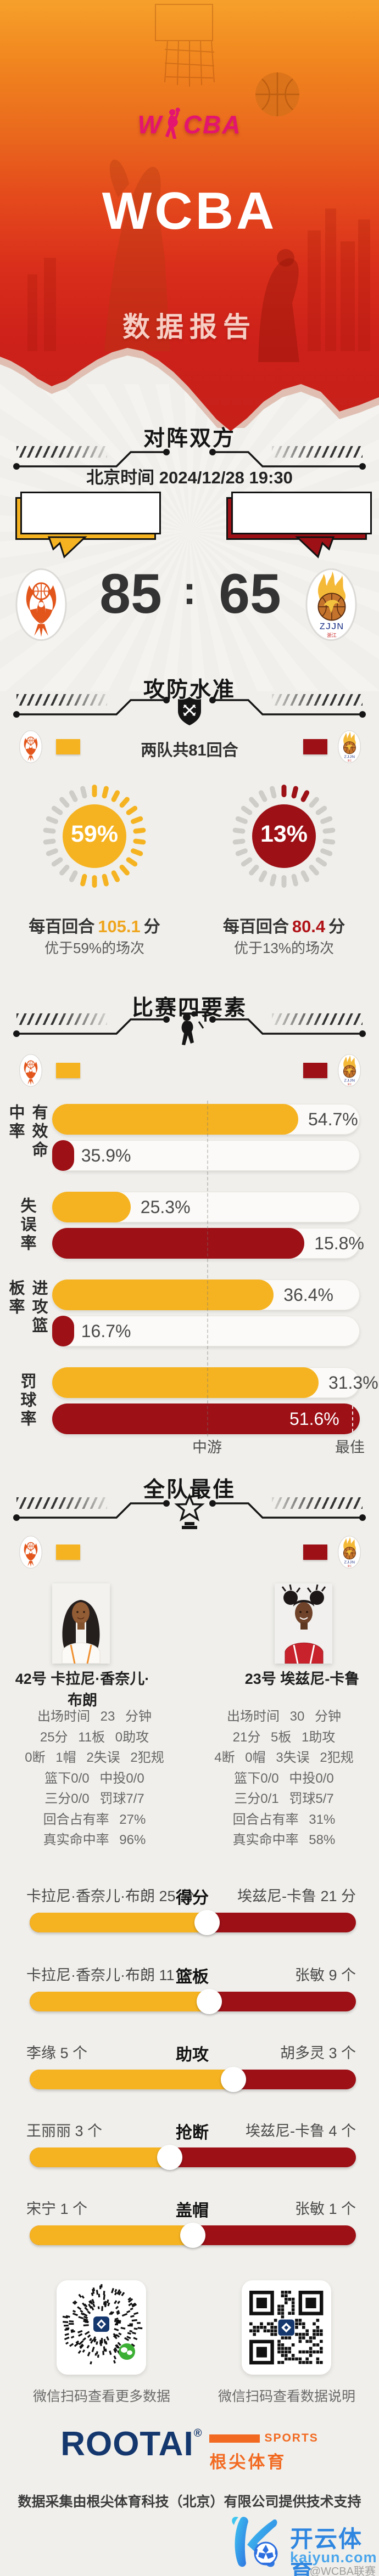 The width and height of the screenshot is (379, 2576). What do you see at coordinates (325, 2209) in the screenshot?
I see `duel-away-label: 张敏 1 个` at bounding box center [325, 2209].